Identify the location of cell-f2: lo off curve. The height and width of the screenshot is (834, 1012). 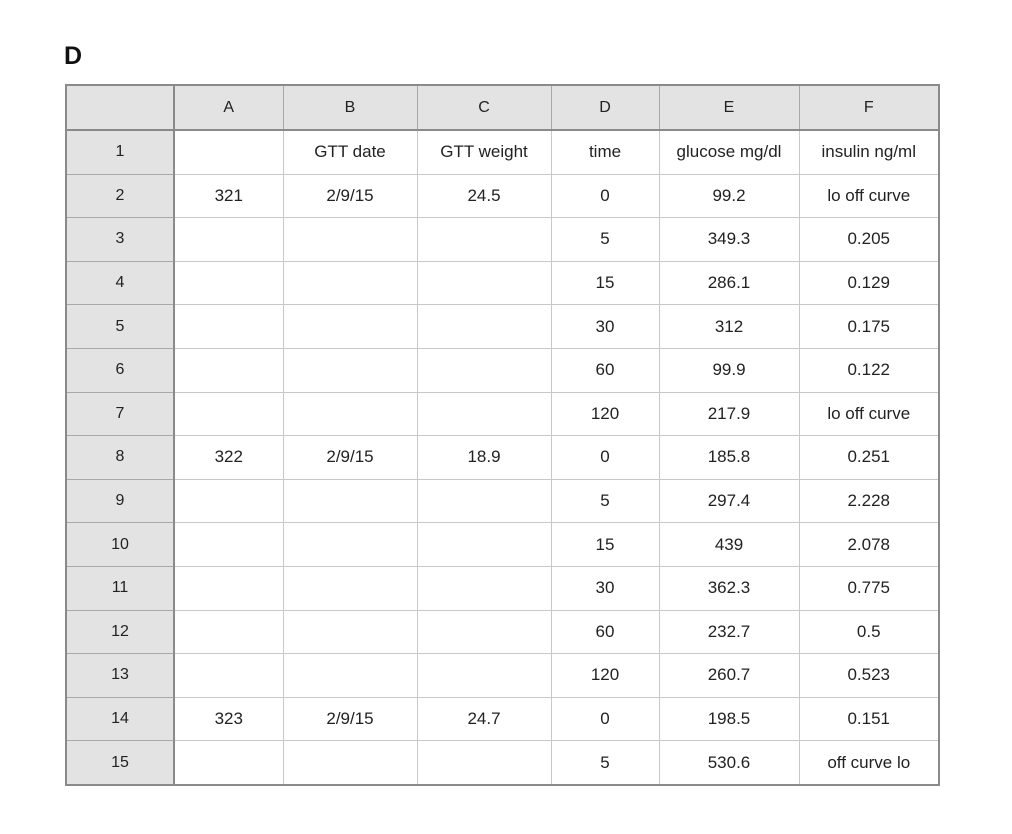
(869, 196).